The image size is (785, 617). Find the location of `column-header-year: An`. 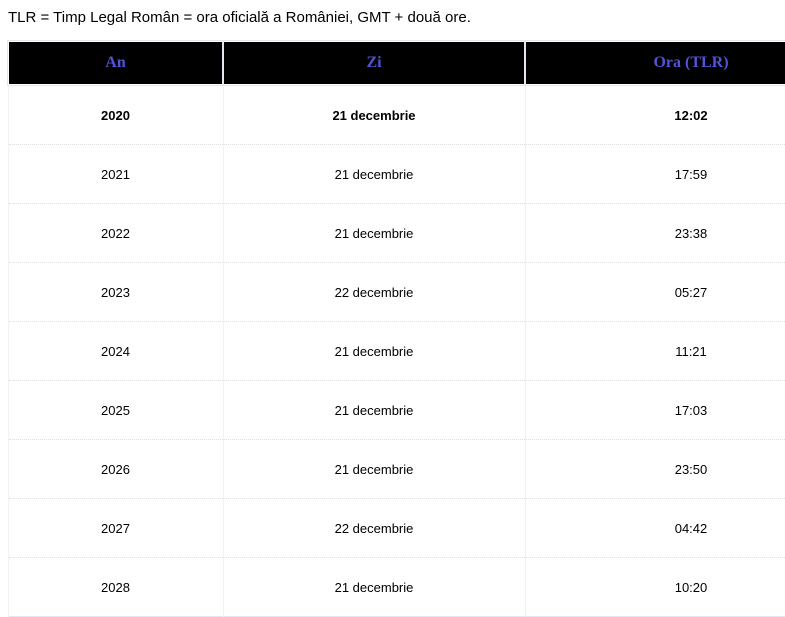

column-header-year: An is located at coordinates (115, 63).